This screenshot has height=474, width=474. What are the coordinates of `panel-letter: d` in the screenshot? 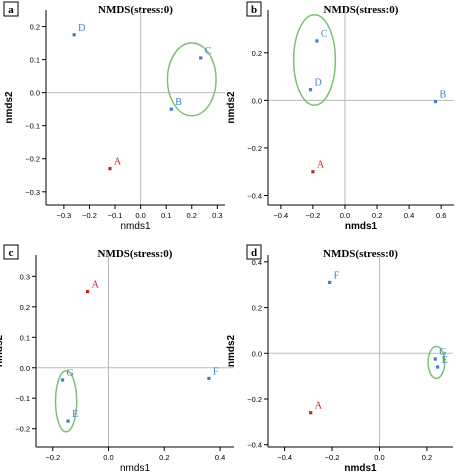 It's located at (254, 253).